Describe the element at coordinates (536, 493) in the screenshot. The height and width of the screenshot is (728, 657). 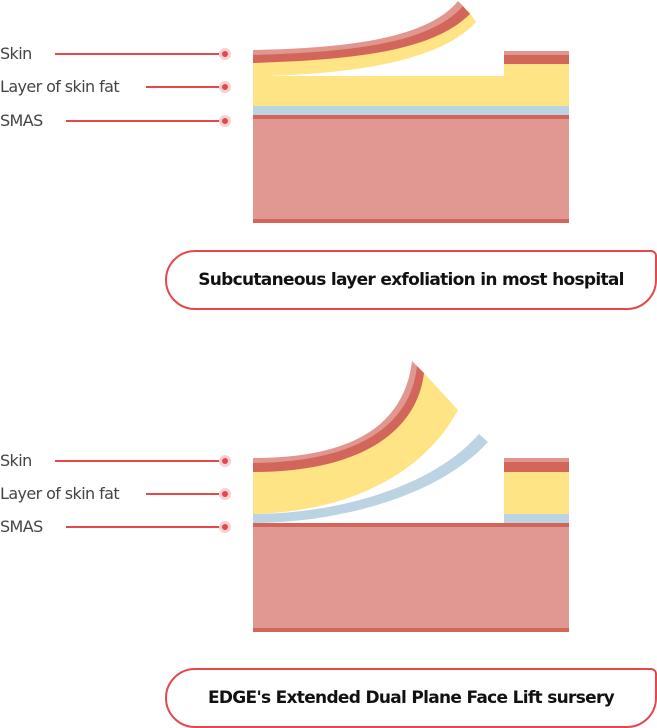
I see `fat-right` at that location.